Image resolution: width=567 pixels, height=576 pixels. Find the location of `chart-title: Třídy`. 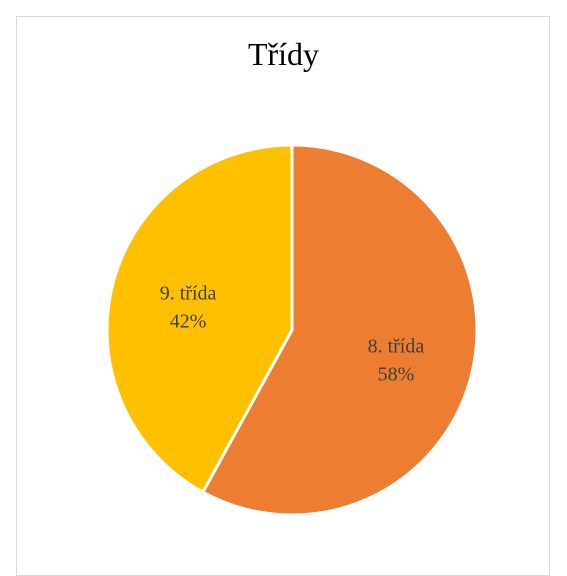

chart-title: Třídy is located at coordinates (283, 54).